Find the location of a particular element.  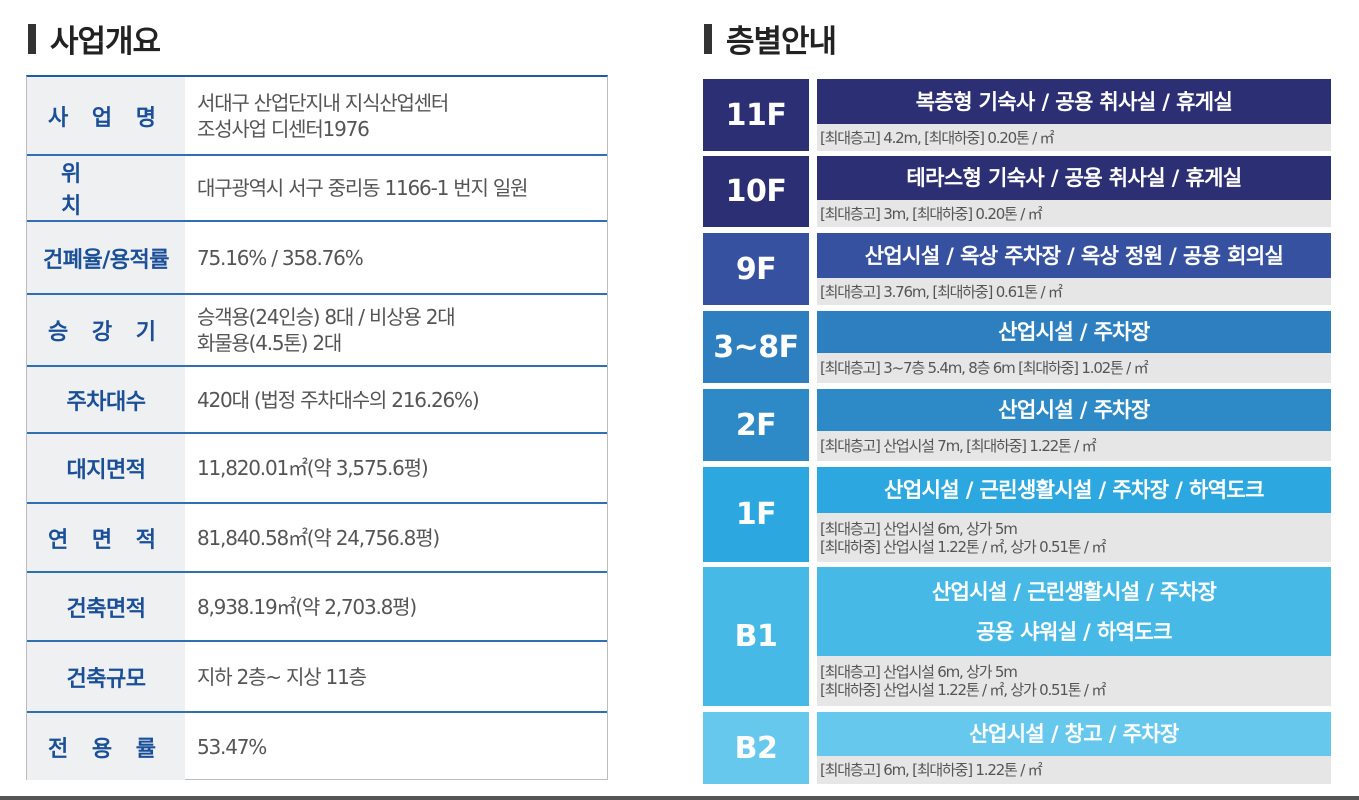

floor-code: B1 is located at coordinates (756, 636).